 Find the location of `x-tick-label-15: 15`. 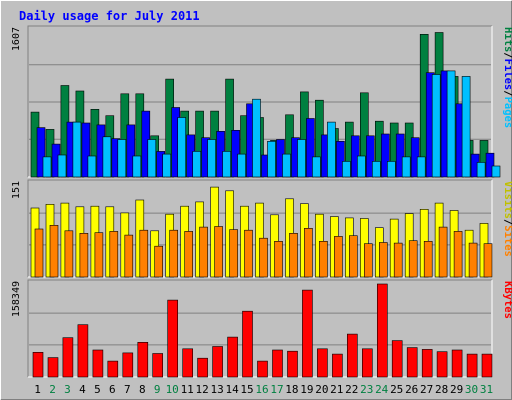

x-tick-label-15: 15 is located at coordinates (246, 389).